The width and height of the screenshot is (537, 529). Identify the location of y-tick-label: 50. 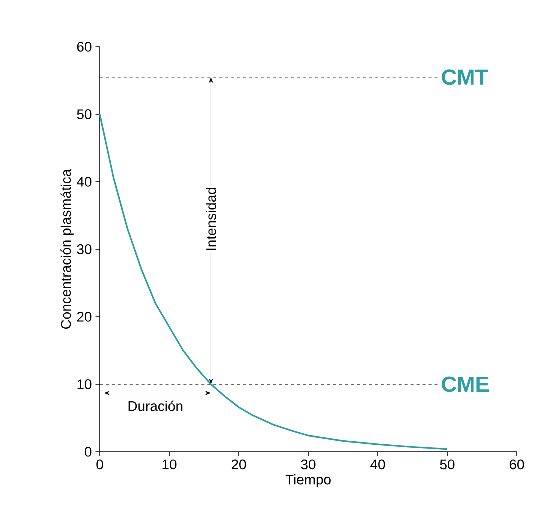
(84, 115).